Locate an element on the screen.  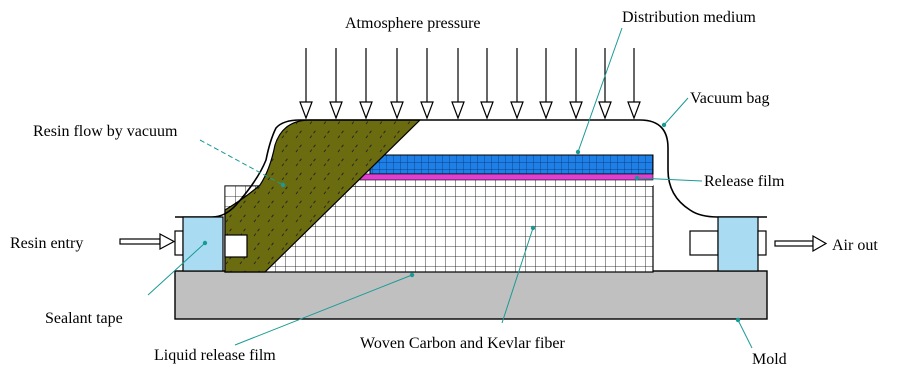
leader-woven-fiber is located at coordinates (518, 274).